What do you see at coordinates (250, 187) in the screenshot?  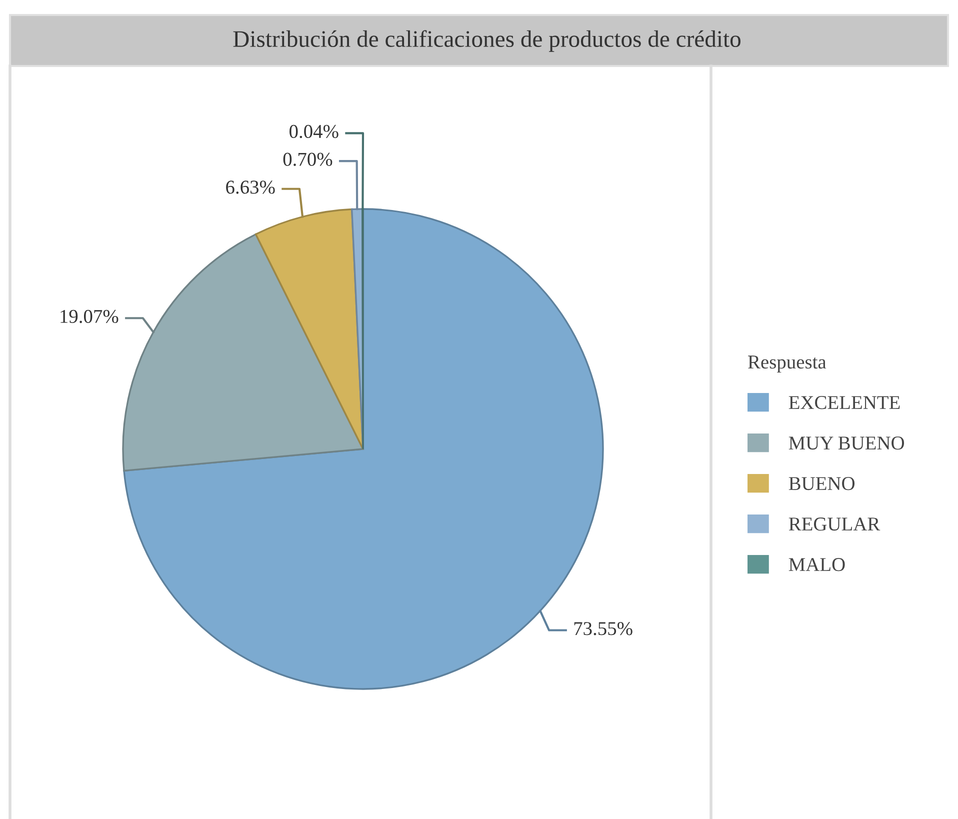 I see `data-label: 6.63%` at bounding box center [250, 187].